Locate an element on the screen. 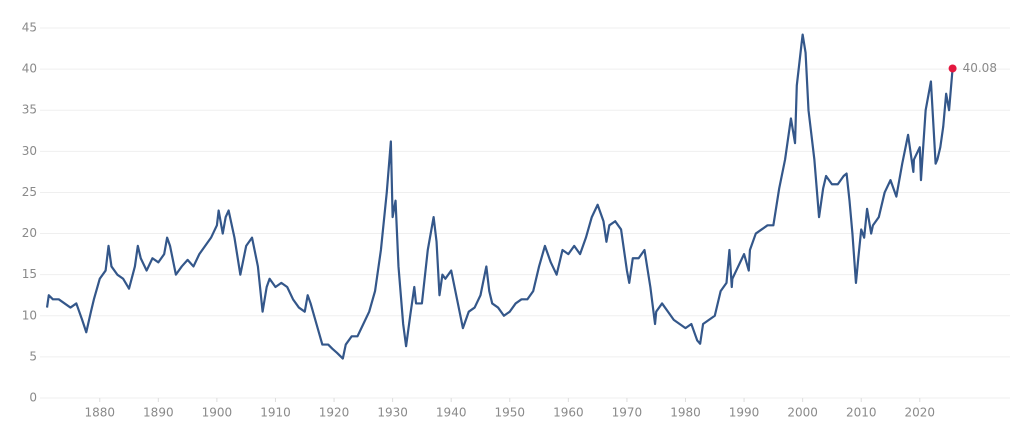  x-tick-label: 1960 is located at coordinates (568, 413).